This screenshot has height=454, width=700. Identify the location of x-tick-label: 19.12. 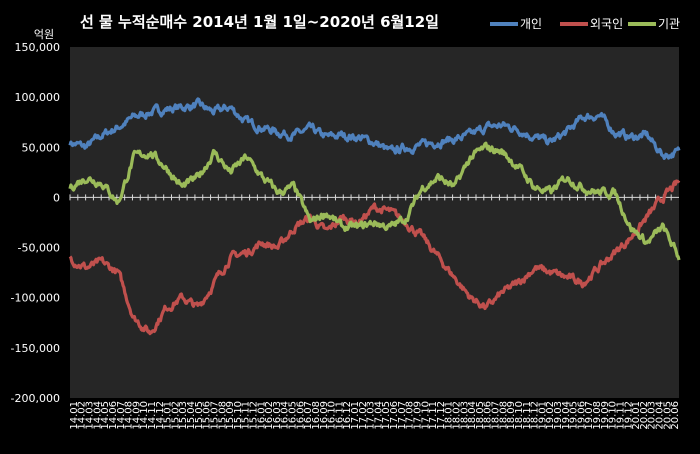
(628, 415).